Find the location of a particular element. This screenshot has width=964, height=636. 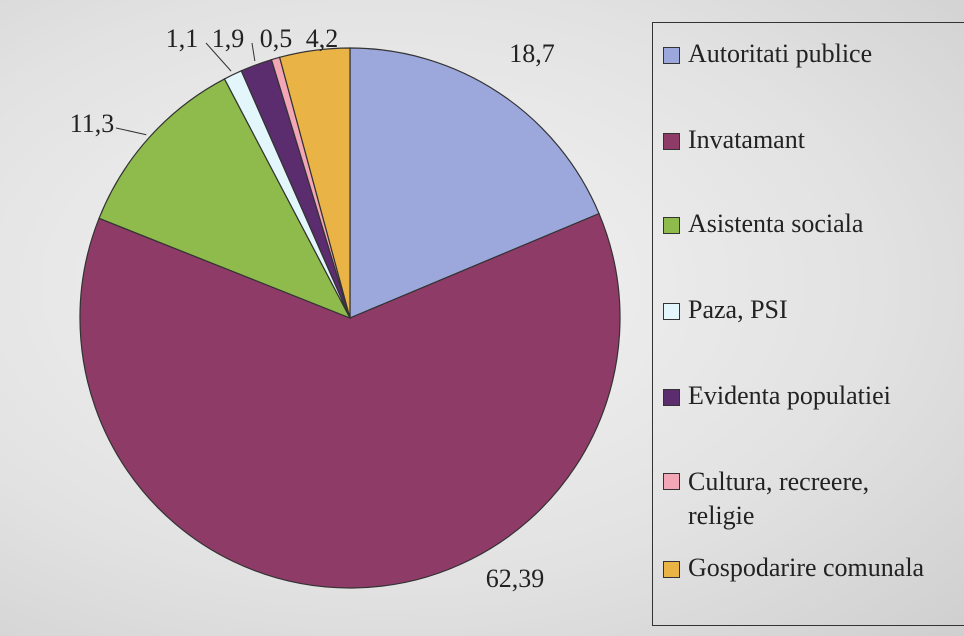

legend-label: Asistenta sociala is located at coordinates (776, 223).